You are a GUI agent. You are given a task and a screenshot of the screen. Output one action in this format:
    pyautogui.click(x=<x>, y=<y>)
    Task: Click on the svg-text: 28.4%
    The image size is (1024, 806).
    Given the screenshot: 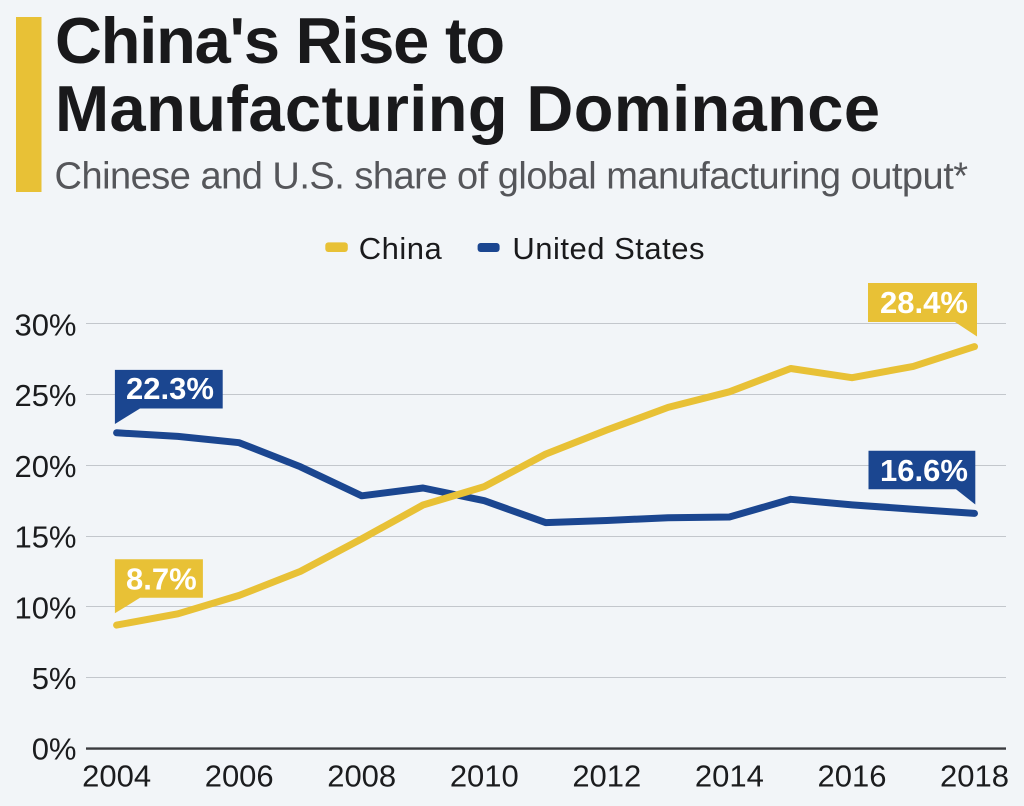 What is the action you would take?
    pyautogui.click(x=924, y=302)
    